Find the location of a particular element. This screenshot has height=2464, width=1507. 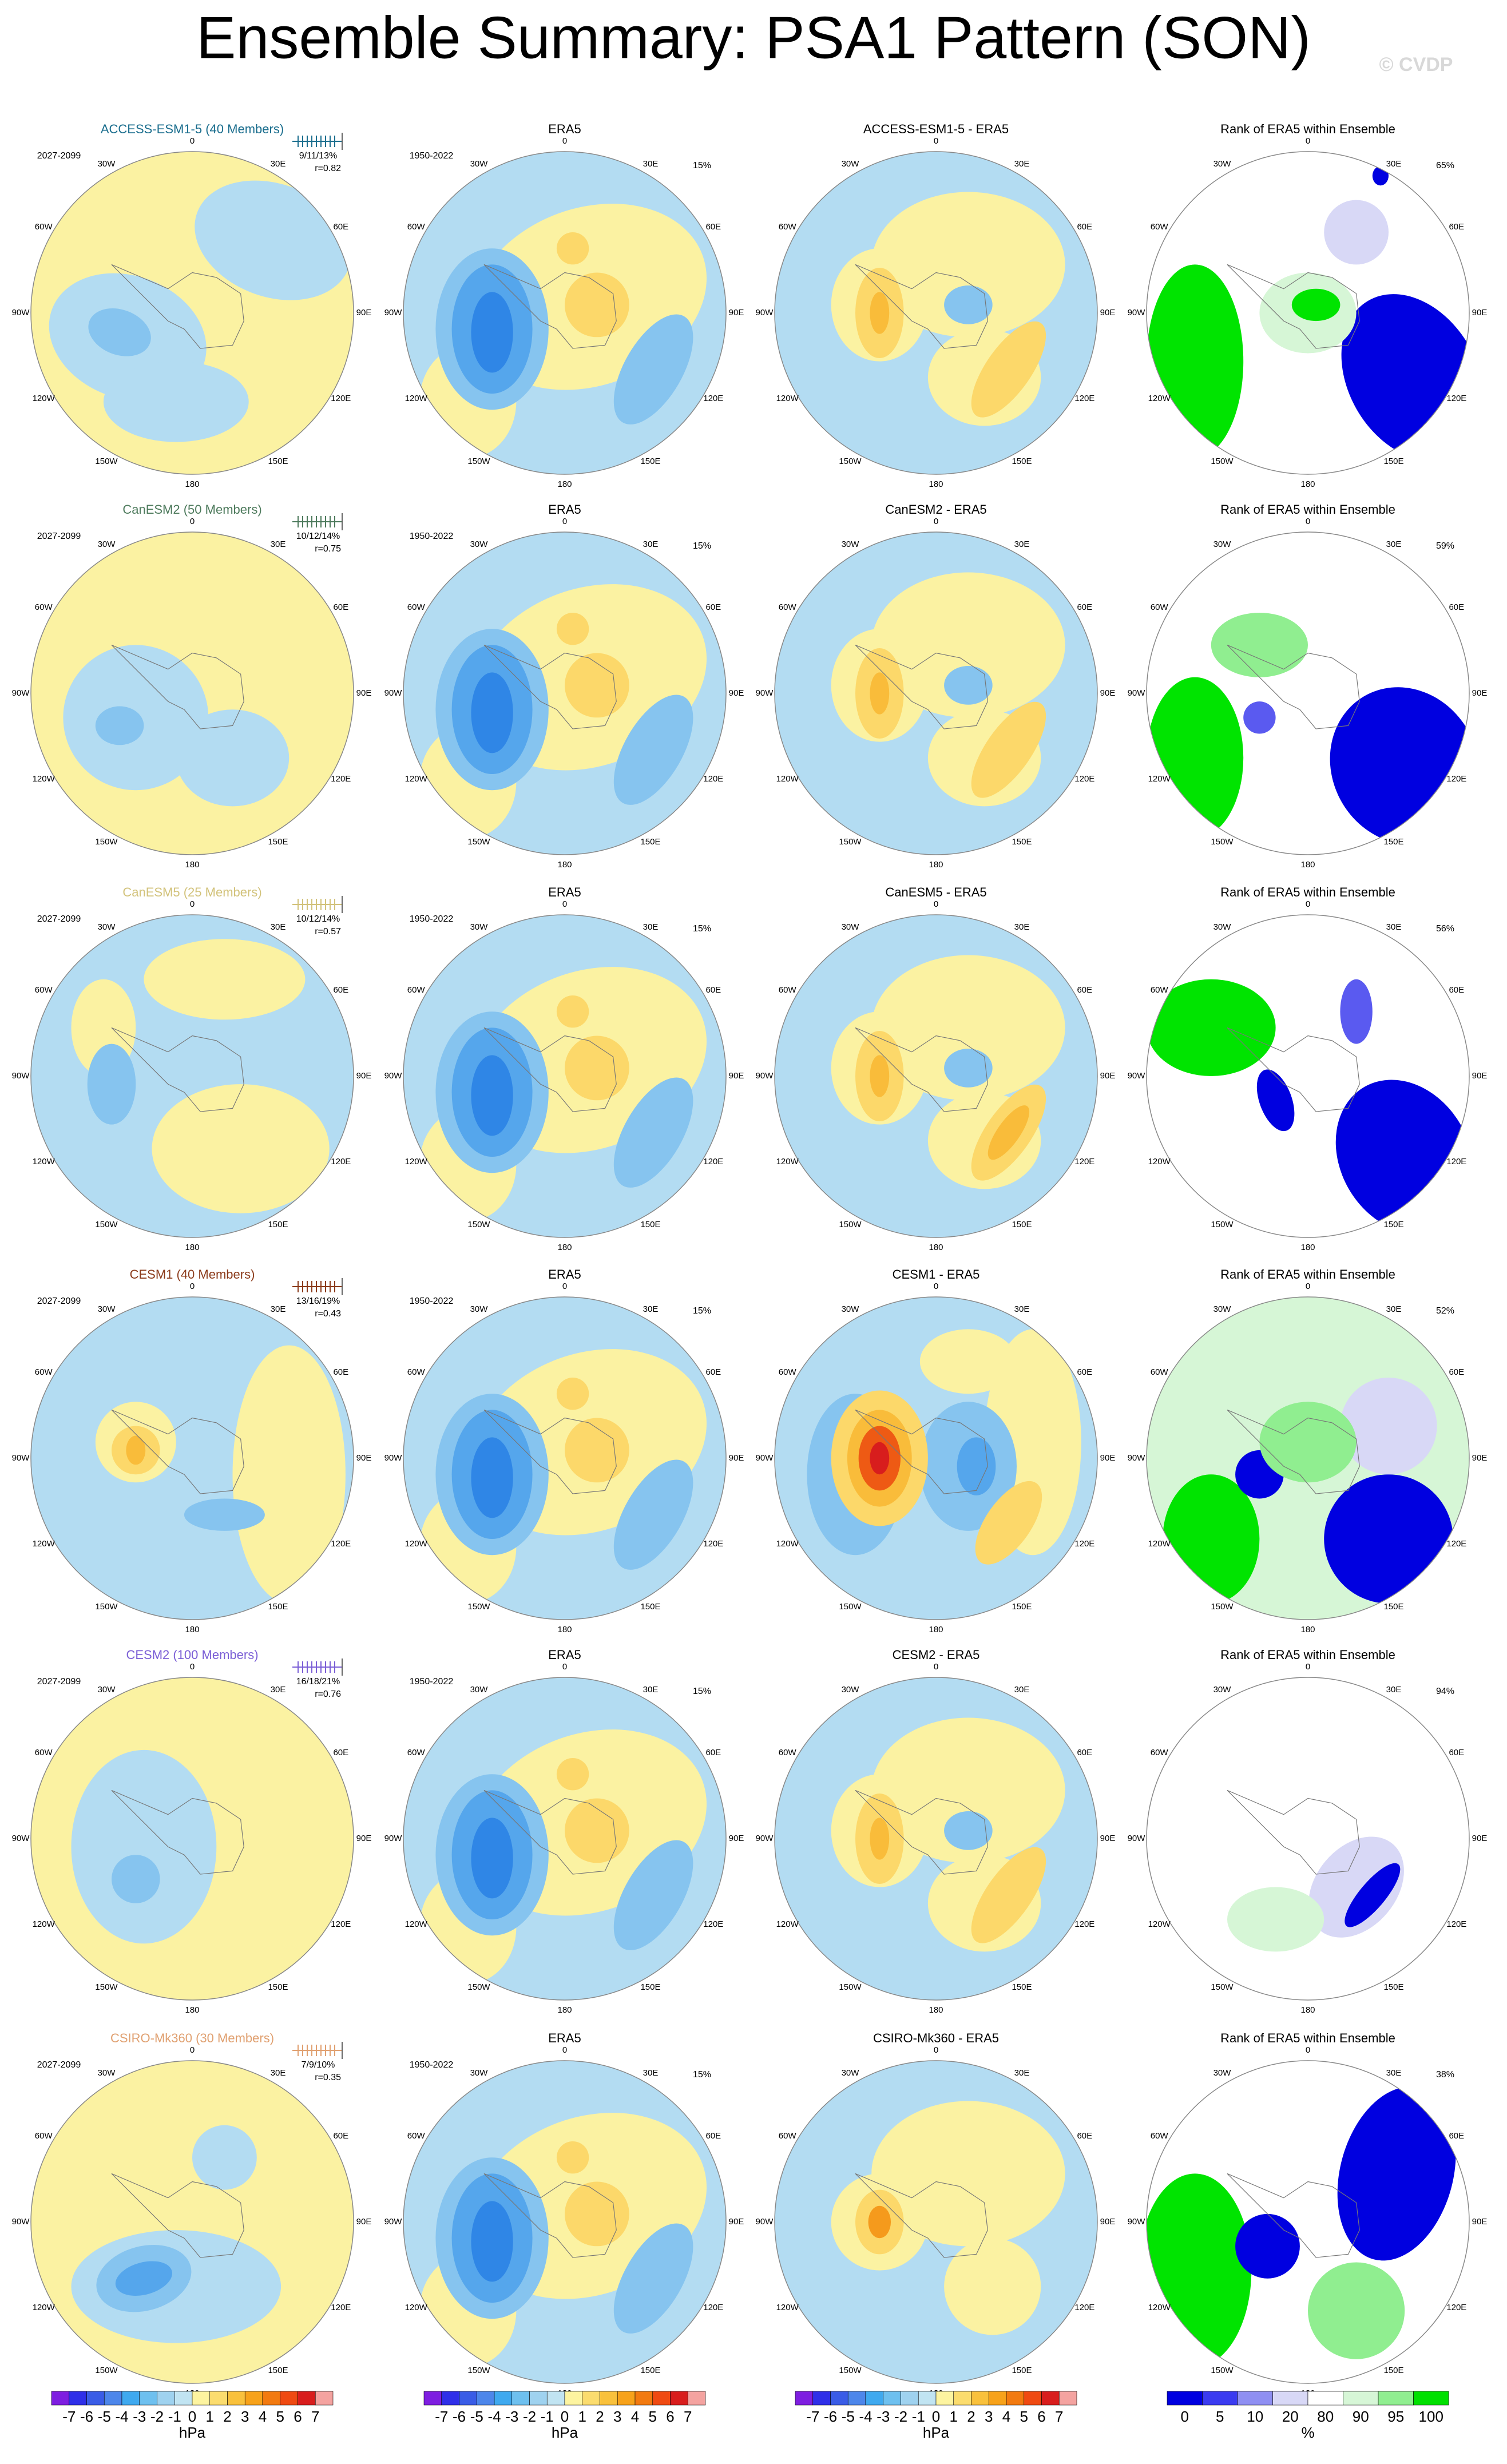

colorbar-label: 1 is located at coordinates (582, 2416).